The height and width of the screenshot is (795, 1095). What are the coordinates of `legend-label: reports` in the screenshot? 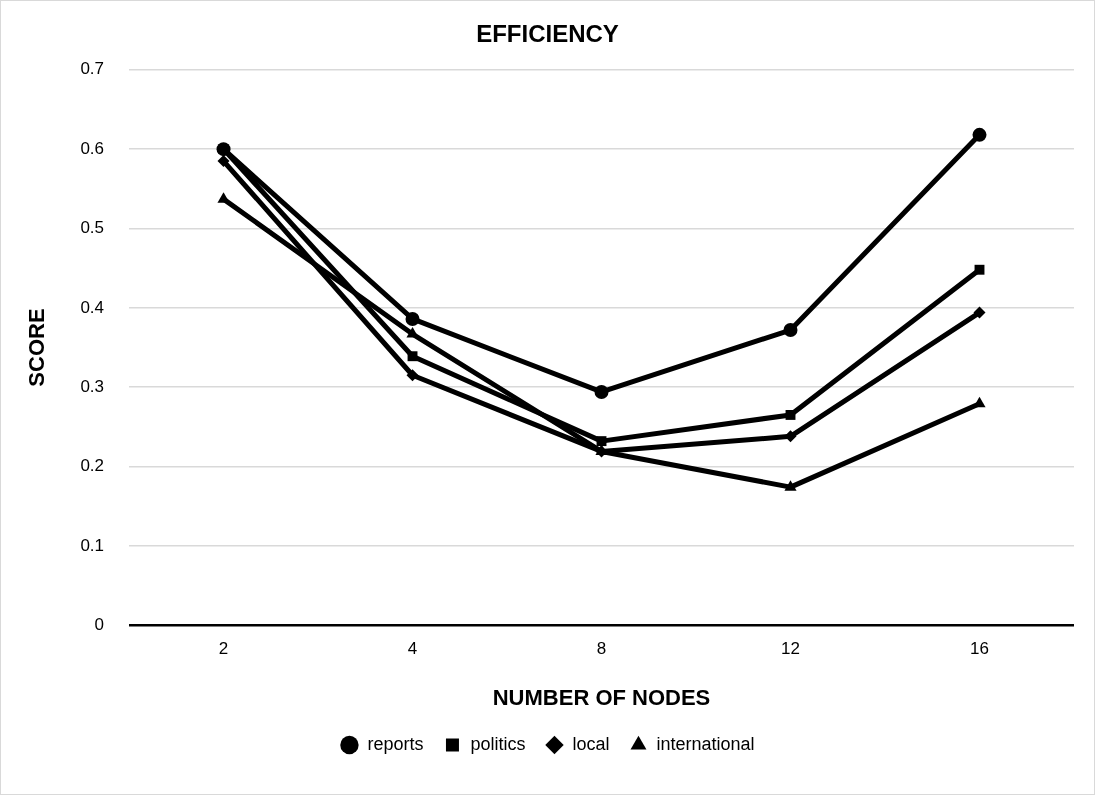 It's located at (395, 743).